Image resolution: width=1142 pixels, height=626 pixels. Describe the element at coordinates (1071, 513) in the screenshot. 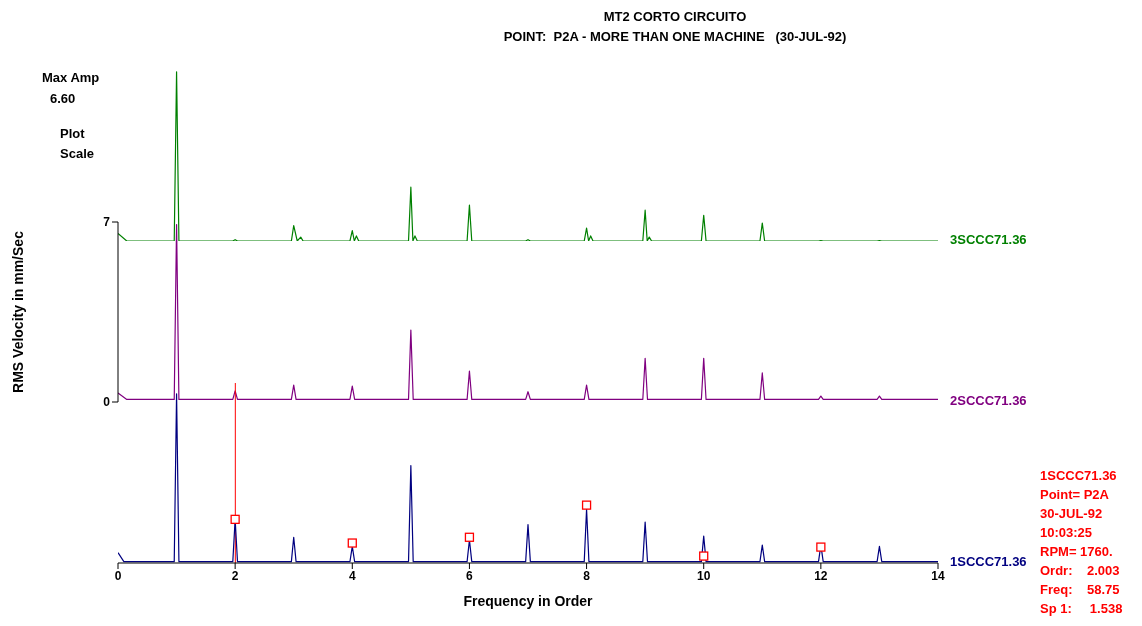

I see `text: 30-JUL-92` at that location.